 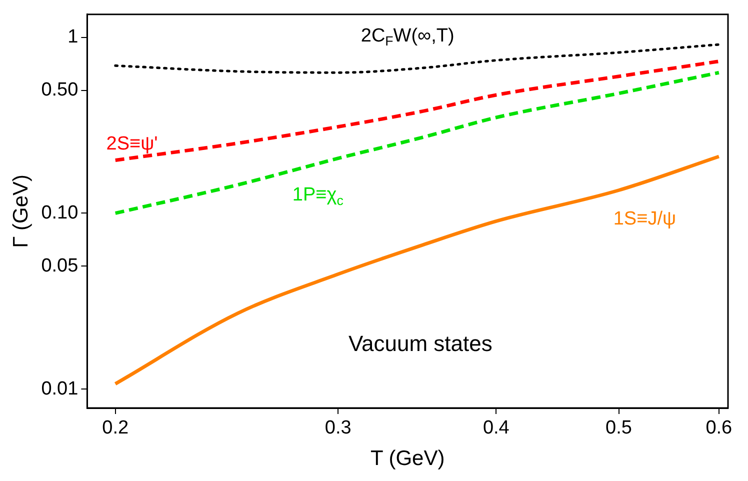 I want to click on x-tick-label: 0.2, so click(x=115, y=428).